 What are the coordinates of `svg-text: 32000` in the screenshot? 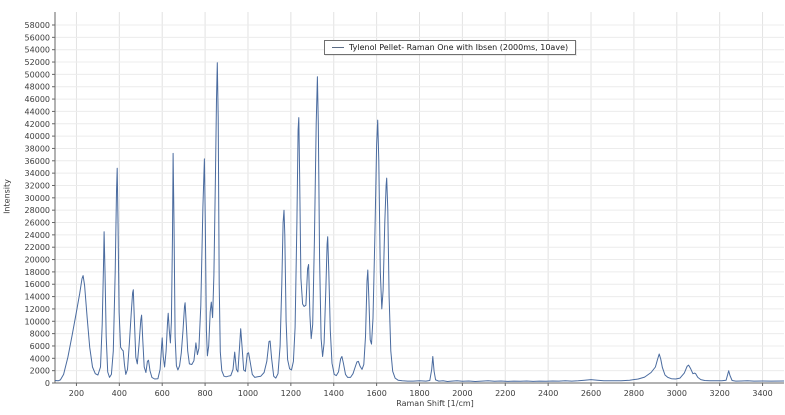 It's located at (37, 185).